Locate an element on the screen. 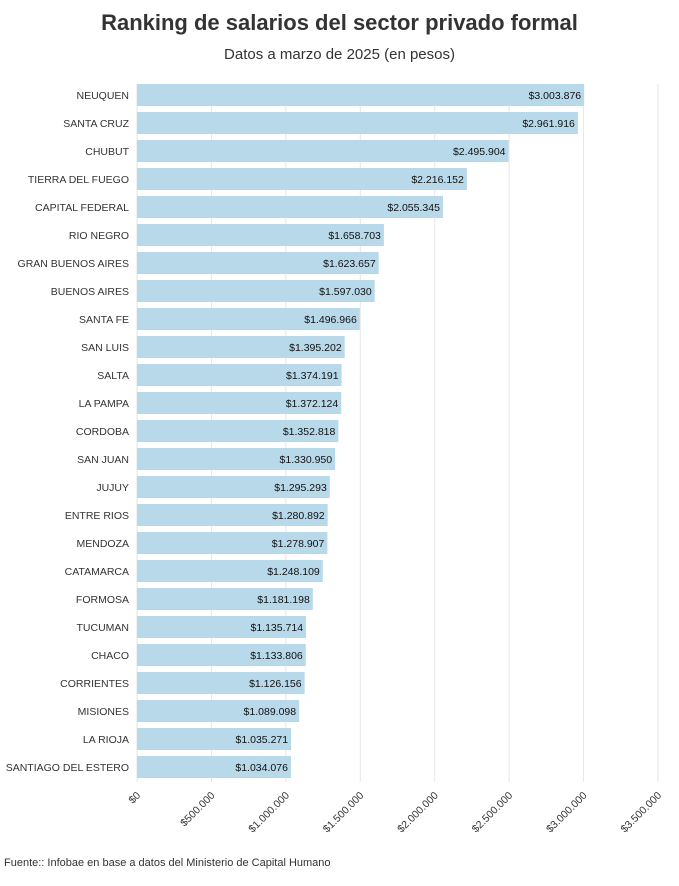 This screenshot has height=886, width=679. category-label-13: SAN JUAN is located at coordinates (103, 460).